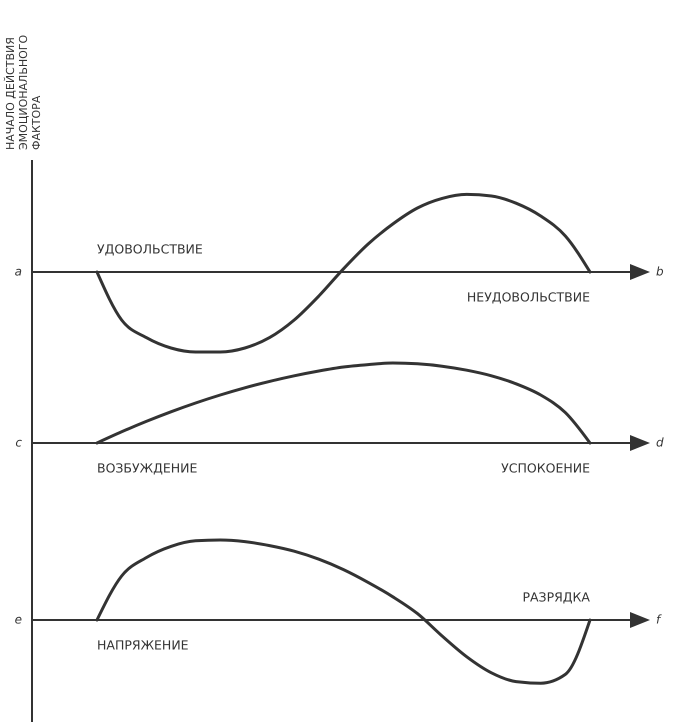 The image size is (673, 724). I want to click on text: УСПОКОЕНИЕ, so click(545, 468).